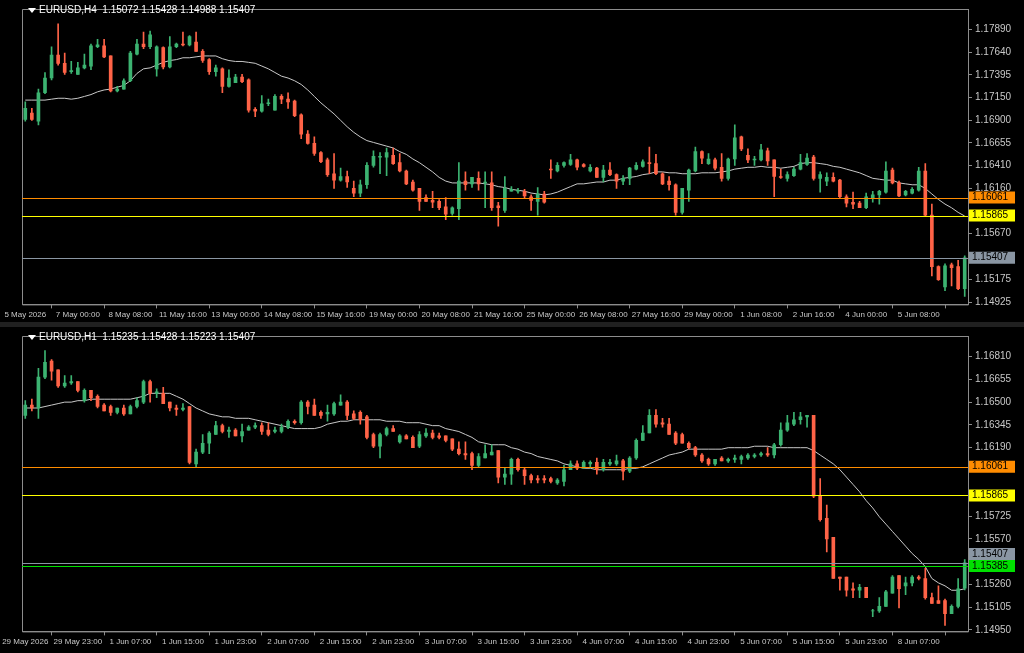 The width and height of the screenshot is (1024, 653). What do you see at coordinates (993, 584) in the screenshot?
I see `y-tick-label: 1.15260` at bounding box center [993, 584].